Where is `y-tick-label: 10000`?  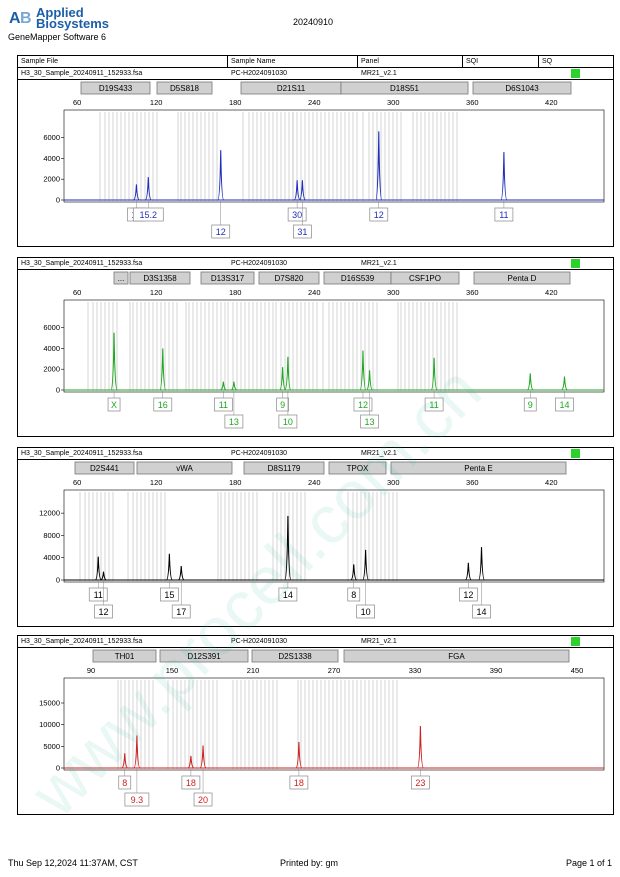
y-tick-label: 10000 is located at coordinates (49, 724).